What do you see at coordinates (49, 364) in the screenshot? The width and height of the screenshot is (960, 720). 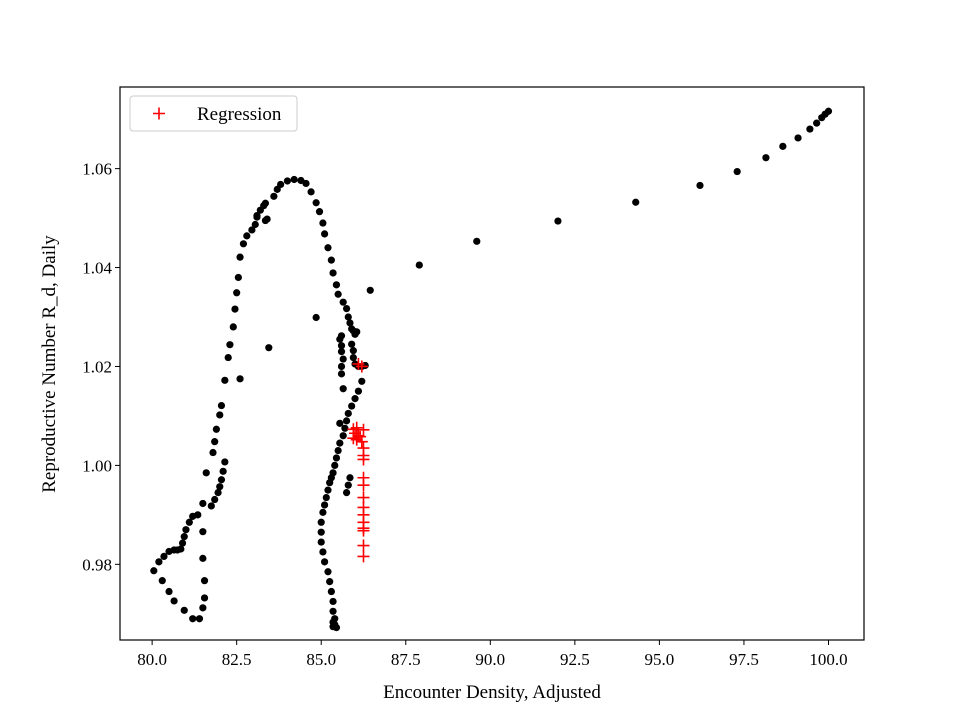 I see `y-axis-label: Reproductive Number R_d, Daily` at bounding box center [49, 364].